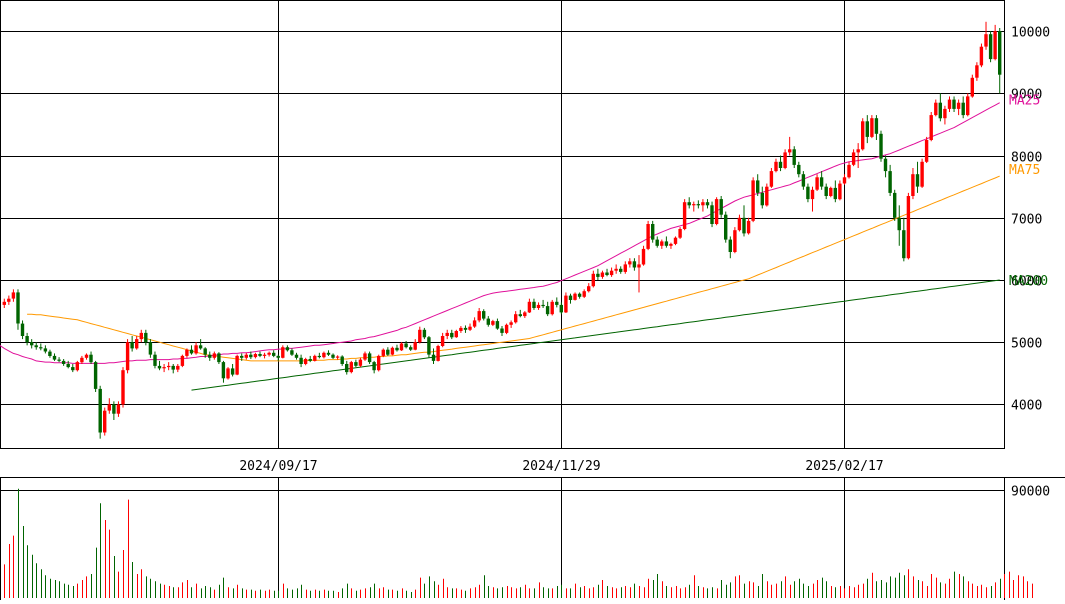 The image size is (1065, 604). Describe the element at coordinates (1024, 170) in the screenshot. I see `ma75-label: MA75` at that location.